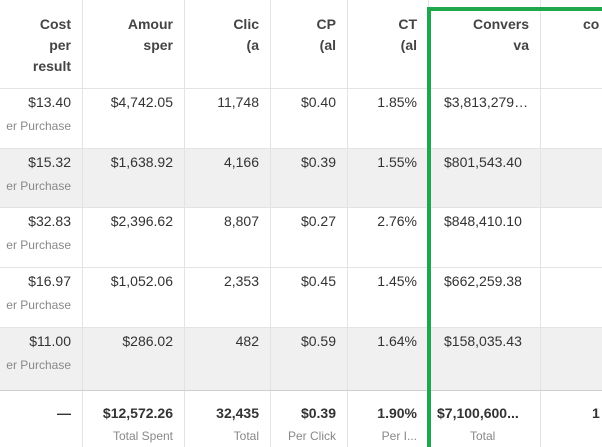  I want to click on cell-value: $286.02, so click(147, 341).